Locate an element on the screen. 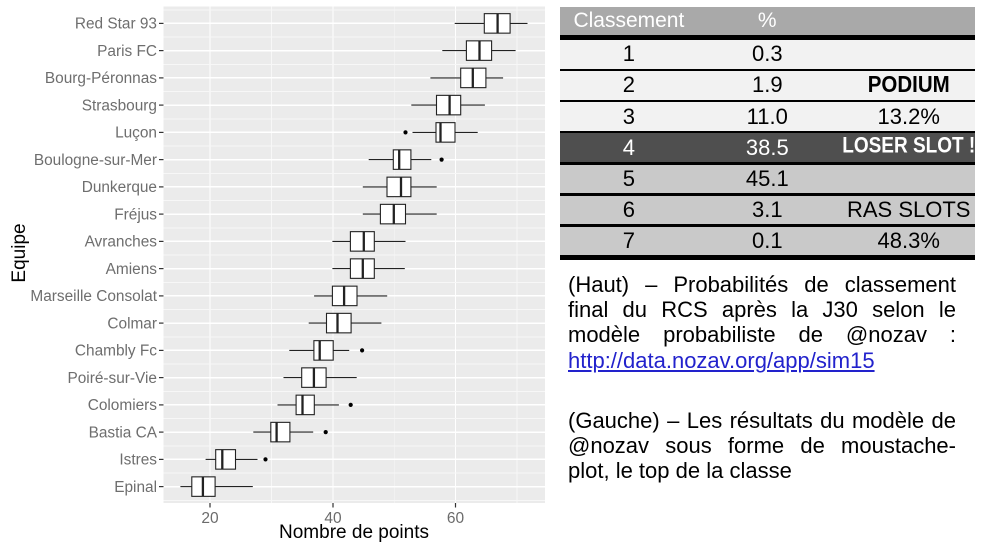 This screenshot has width=981, height=545. svg-text: 20 is located at coordinates (210, 518).